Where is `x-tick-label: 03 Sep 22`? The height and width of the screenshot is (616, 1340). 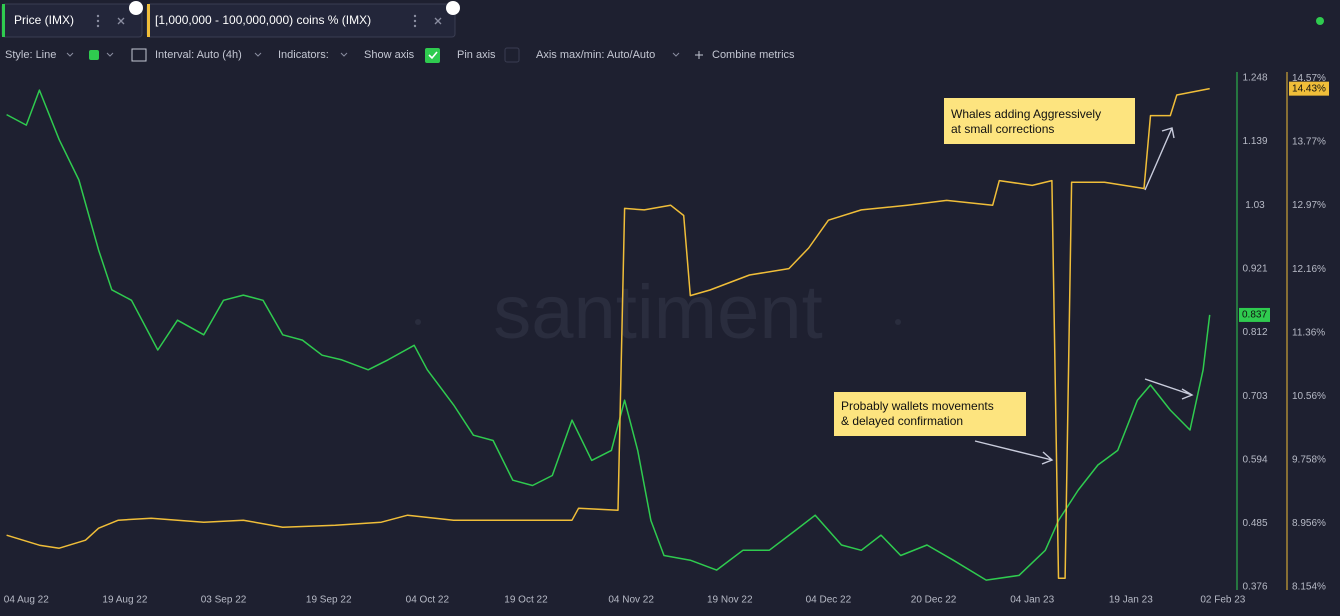 x-tick-label: 03 Sep 22 is located at coordinates (224, 600).